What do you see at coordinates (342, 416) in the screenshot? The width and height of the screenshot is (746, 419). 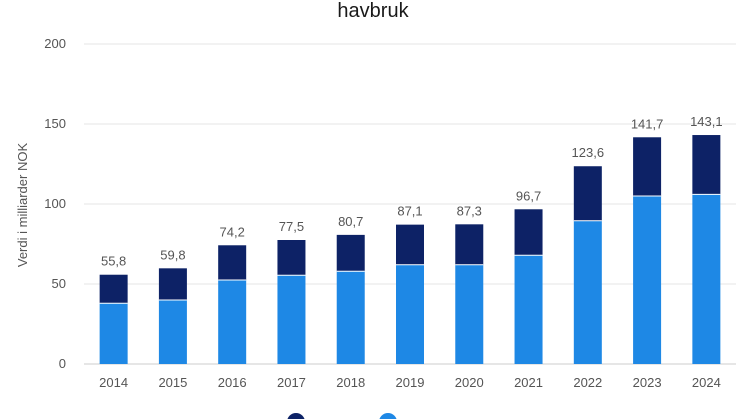 I see `legend` at bounding box center [342, 416].